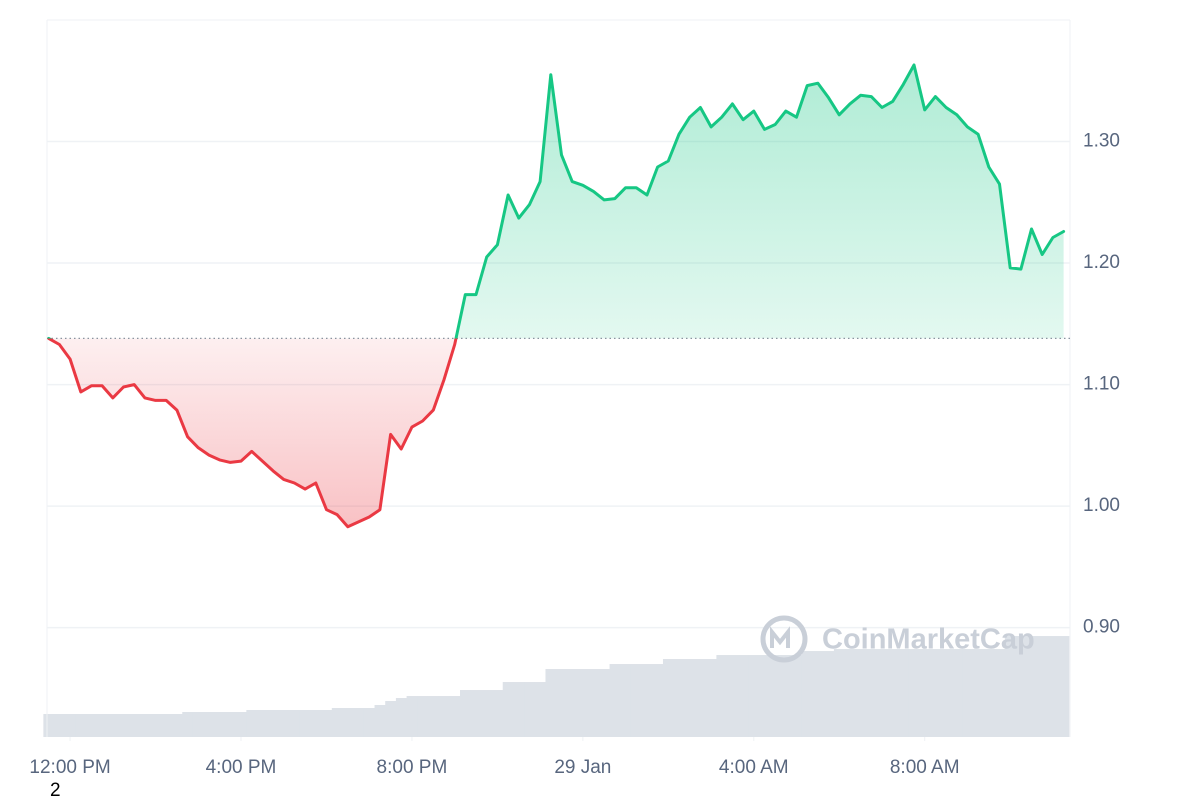 This screenshot has width=1200, height=800. I want to click on watermark-text: CoinMarketCap, so click(928, 640).